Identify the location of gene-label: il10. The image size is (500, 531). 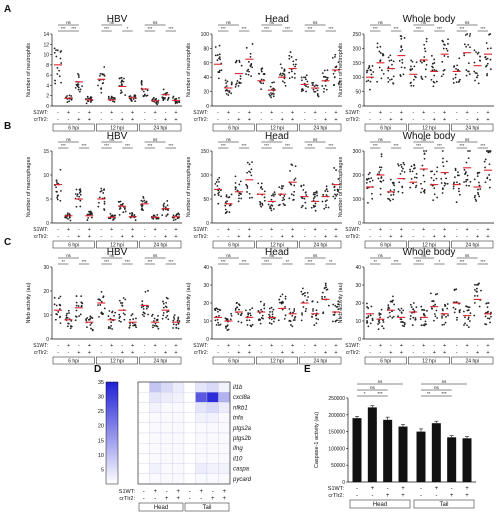
(238, 459).